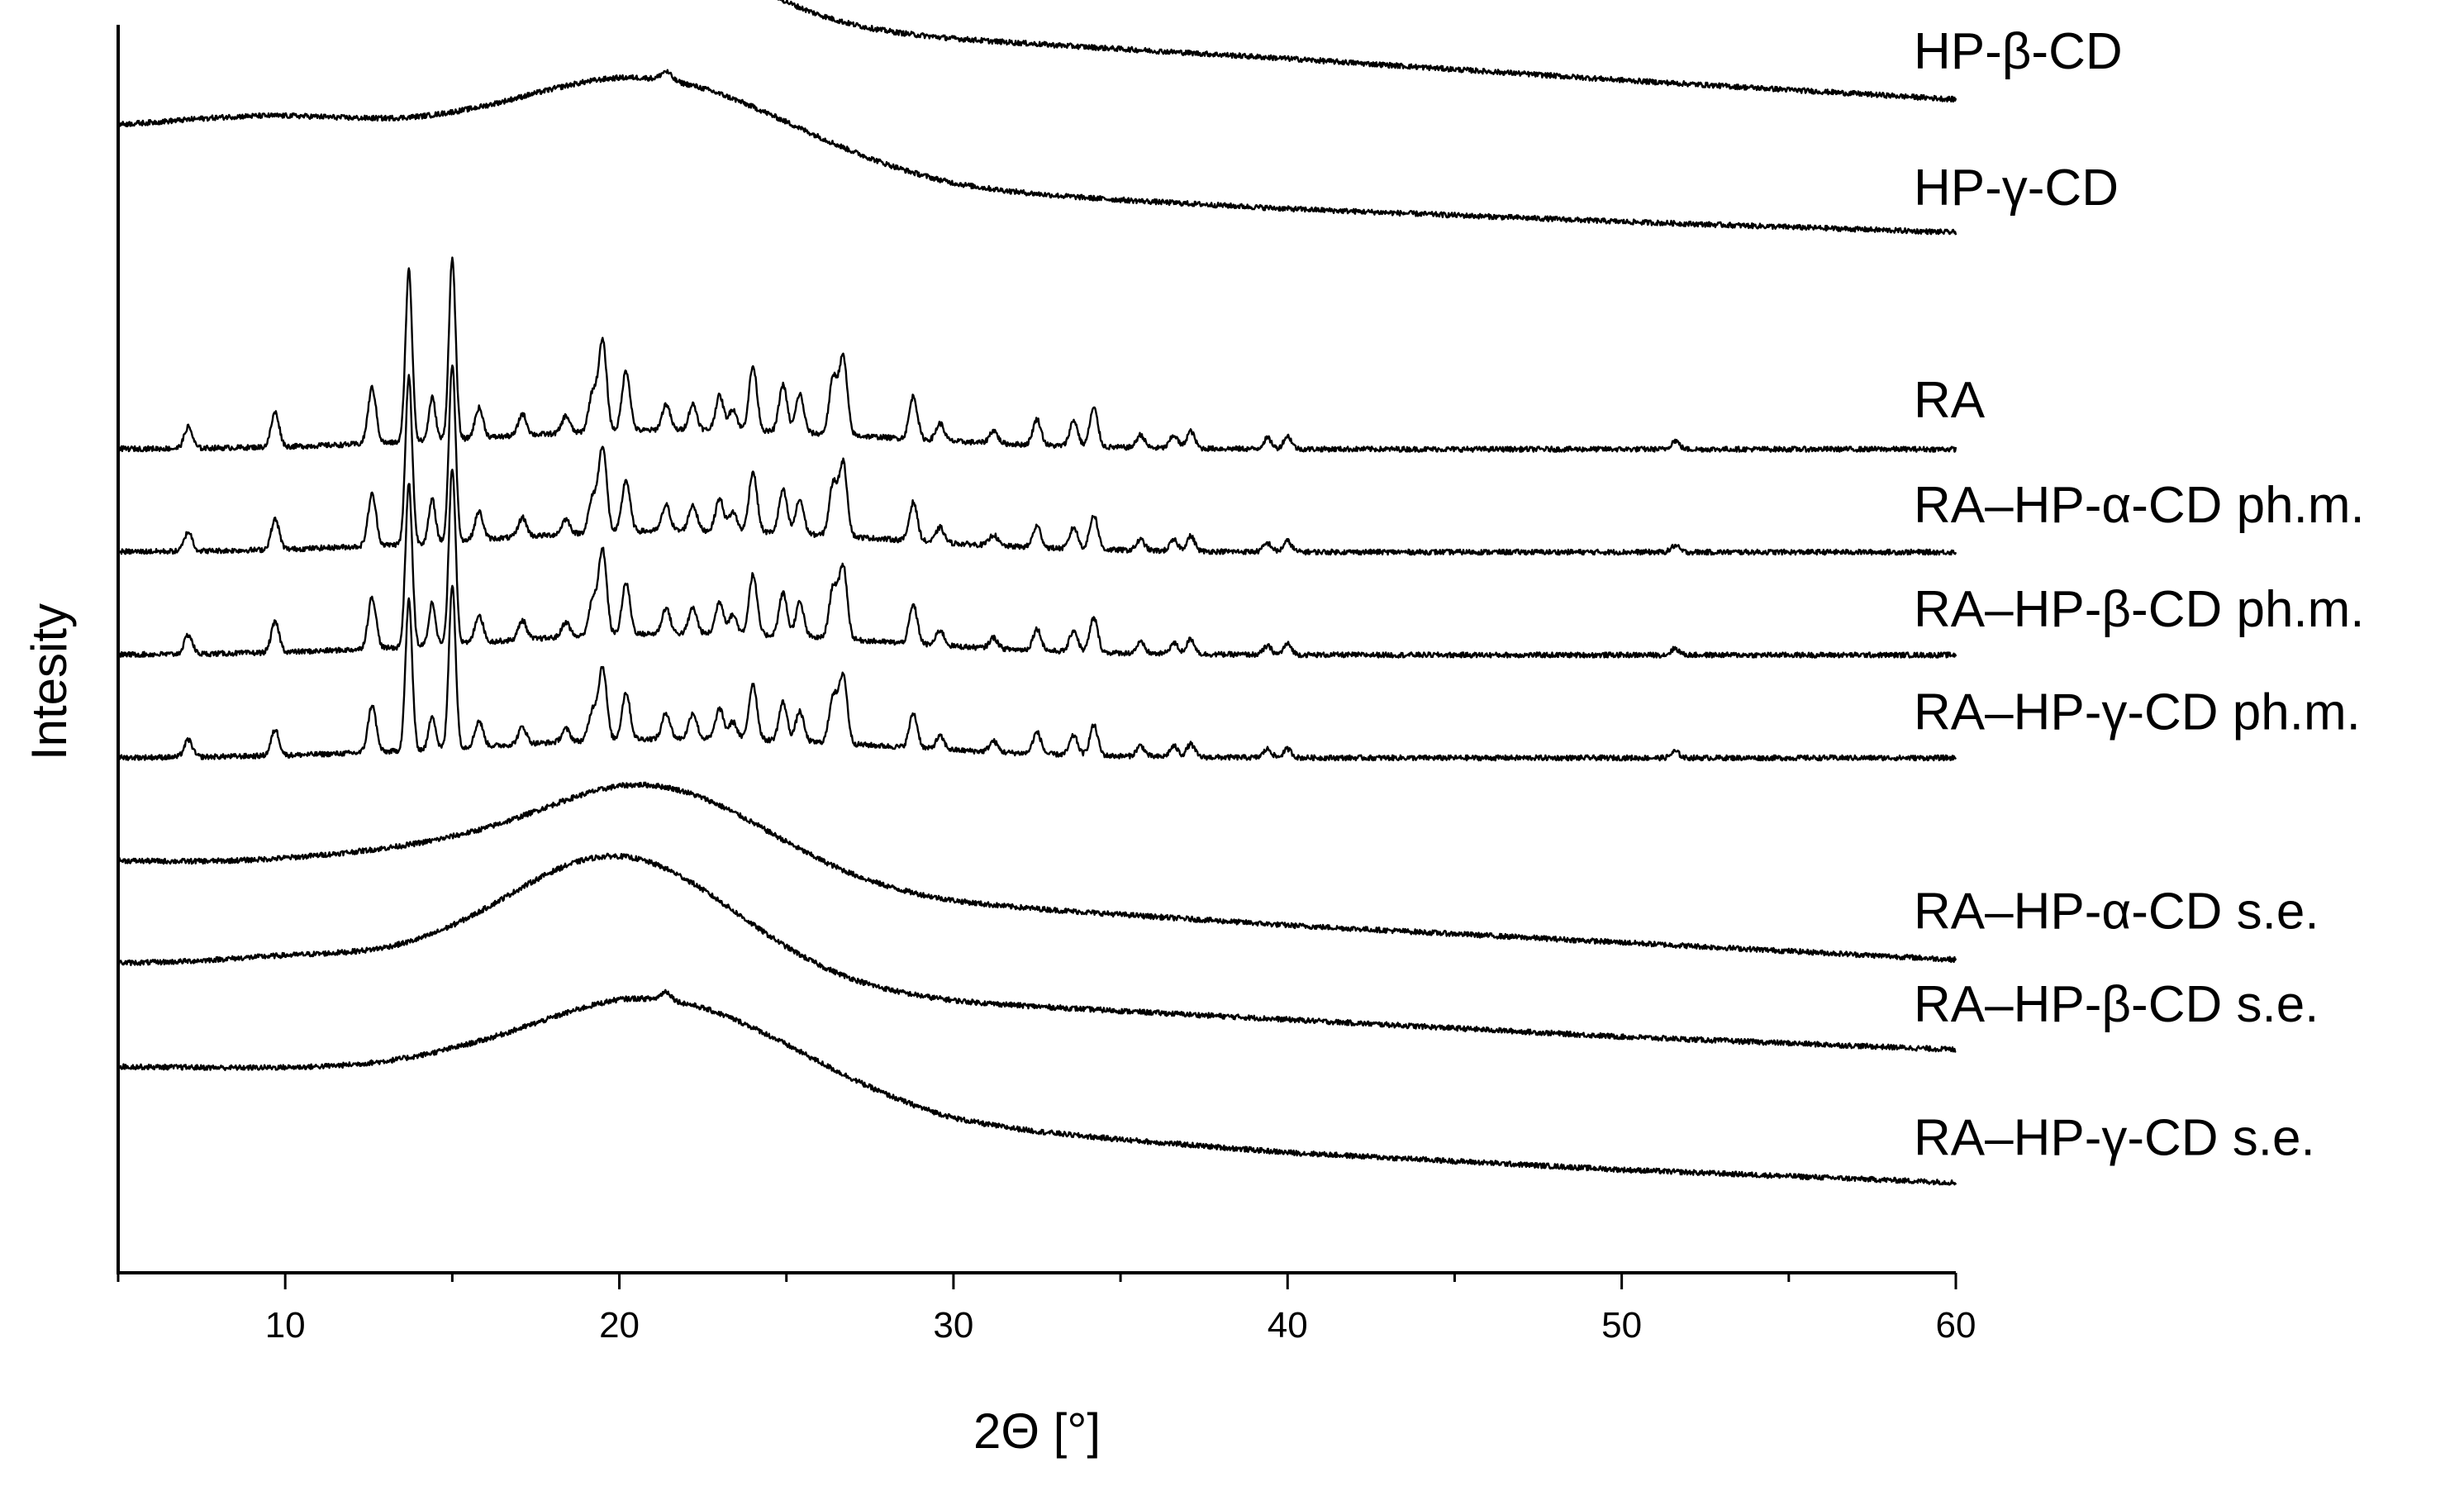 This screenshot has width=2464, height=1491. Describe the element at coordinates (2139, 506) in the screenshot. I see `series-label-5: RA–HP-α-CD ph.m.` at that location.